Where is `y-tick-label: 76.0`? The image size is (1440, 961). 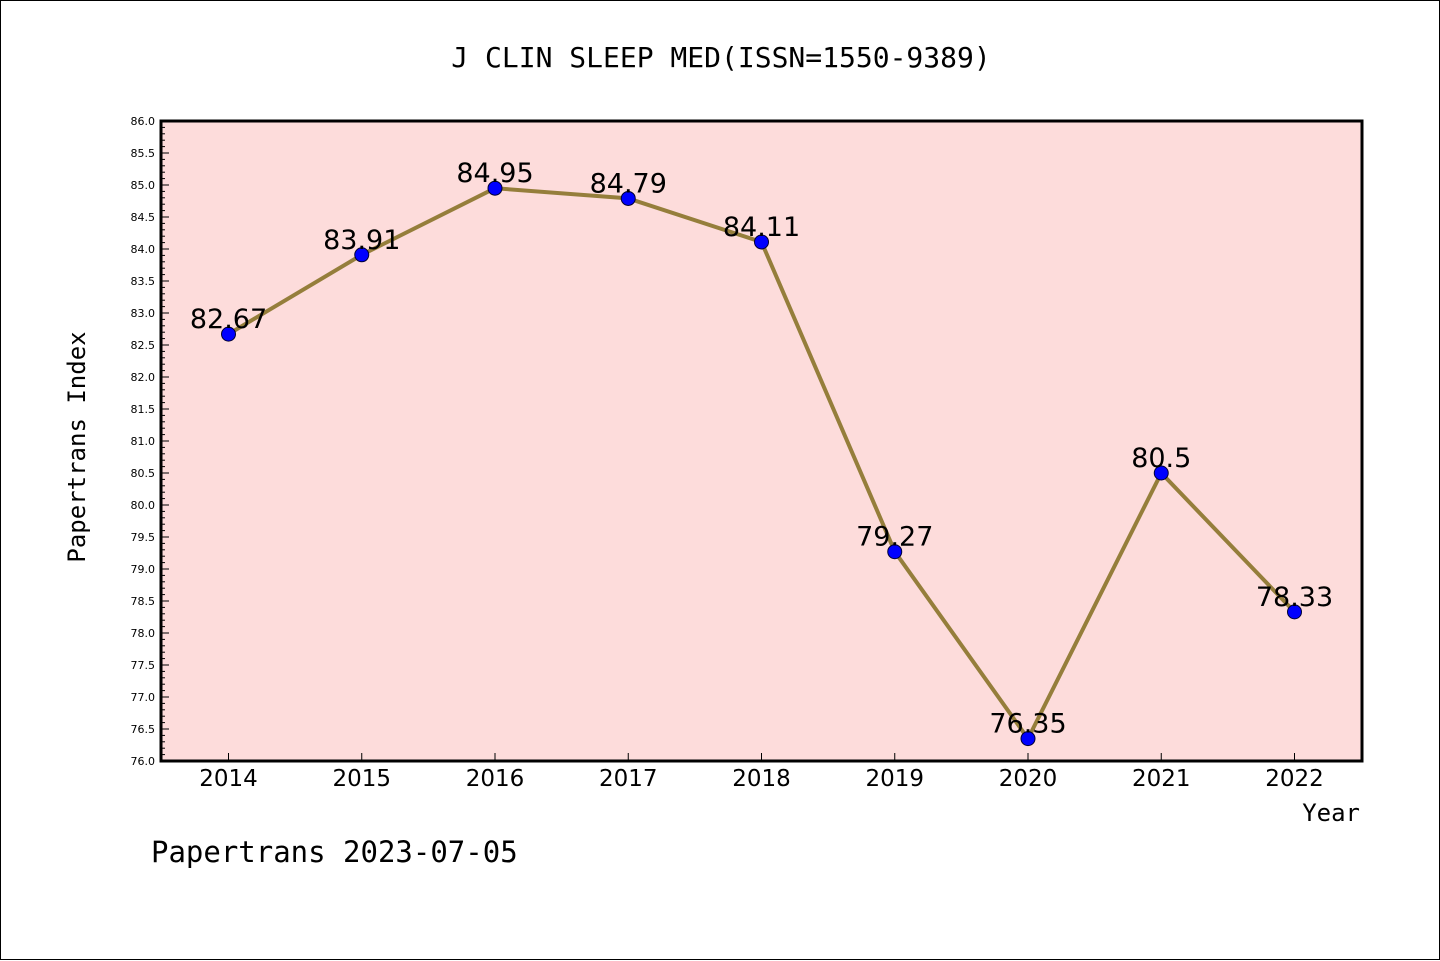 y-tick-label: 76.0 is located at coordinates (143, 761).